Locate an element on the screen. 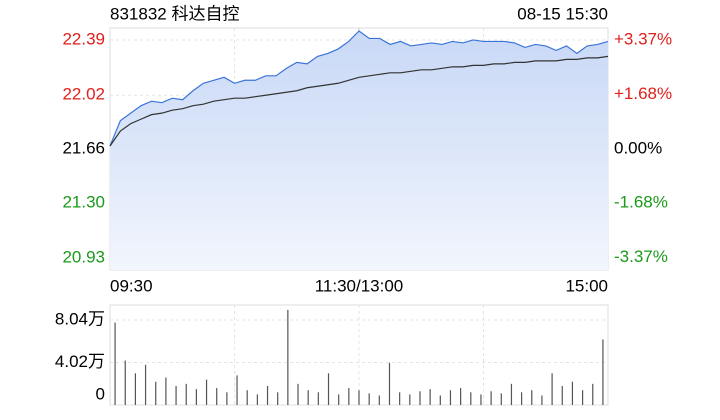 The image size is (720, 420). y-tick-label: 8.04万 is located at coordinates (80, 318).